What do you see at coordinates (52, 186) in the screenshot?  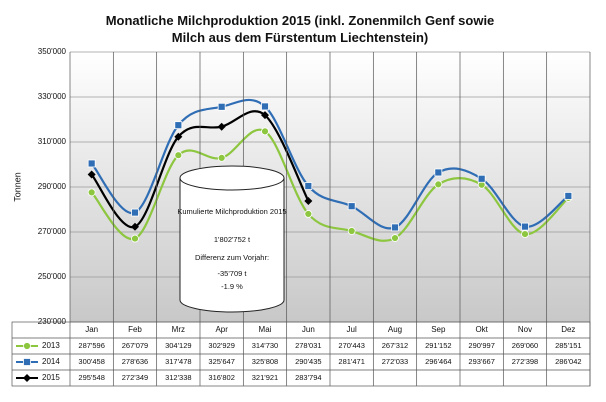 I see `y-tick-label: 290'000` at bounding box center [52, 186].